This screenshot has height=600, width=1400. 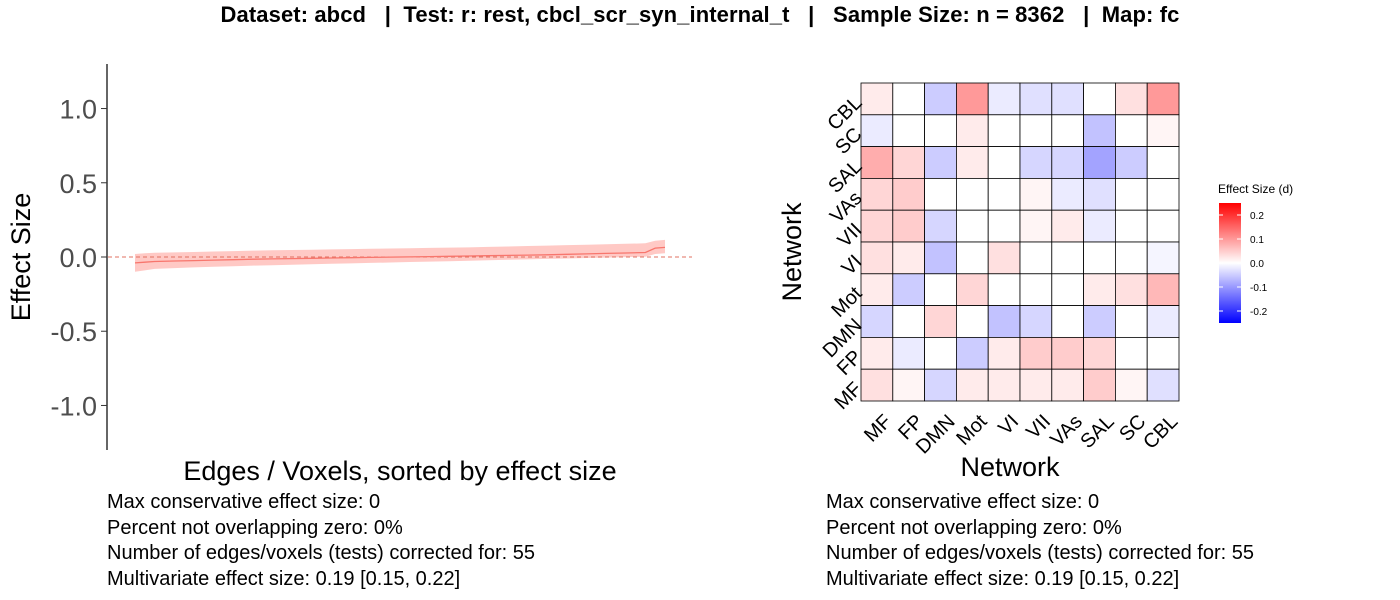 What do you see at coordinates (1010, 467) in the screenshot?
I see `heatmap-x-axis-label: Network` at bounding box center [1010, 467].